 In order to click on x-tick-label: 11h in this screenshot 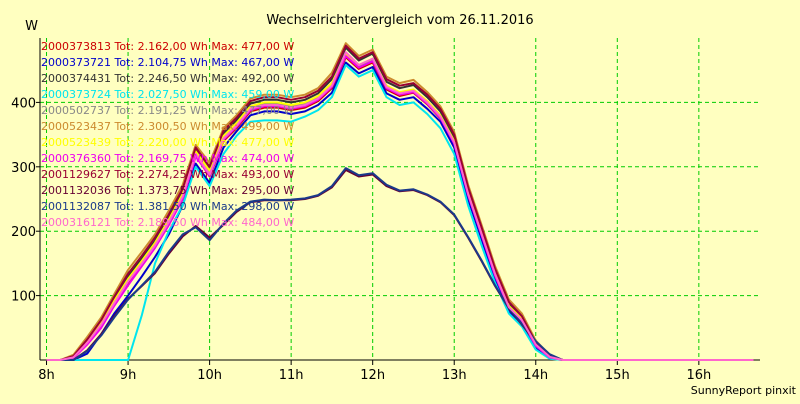, I will do `click(291, 375)`.